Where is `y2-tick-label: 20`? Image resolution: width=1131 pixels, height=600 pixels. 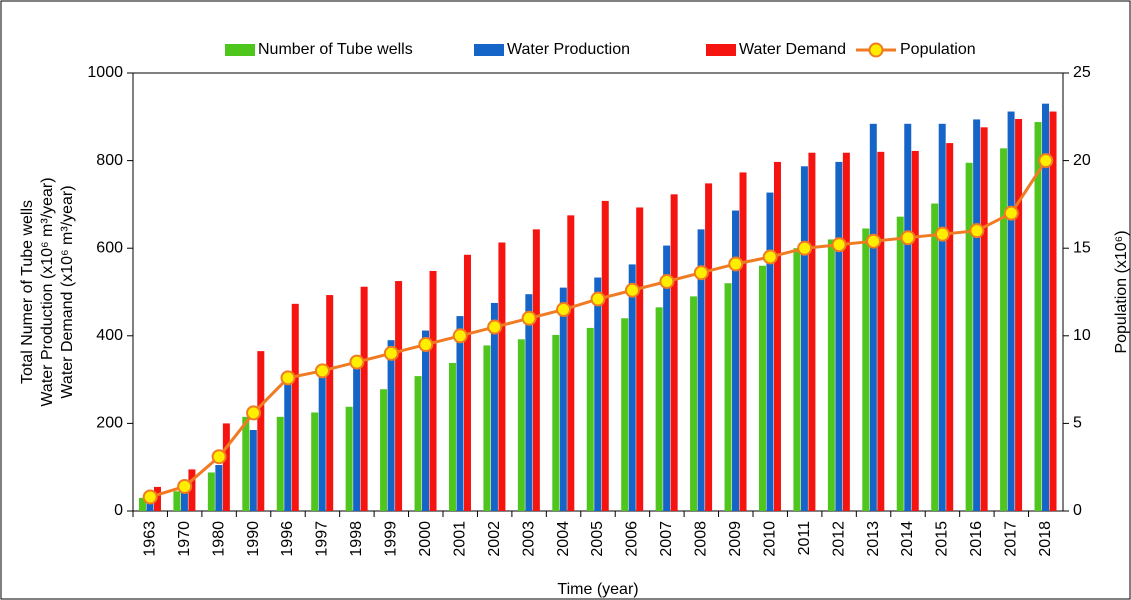
y2-tick-label: 20 is located at coordinates (1082, 160).